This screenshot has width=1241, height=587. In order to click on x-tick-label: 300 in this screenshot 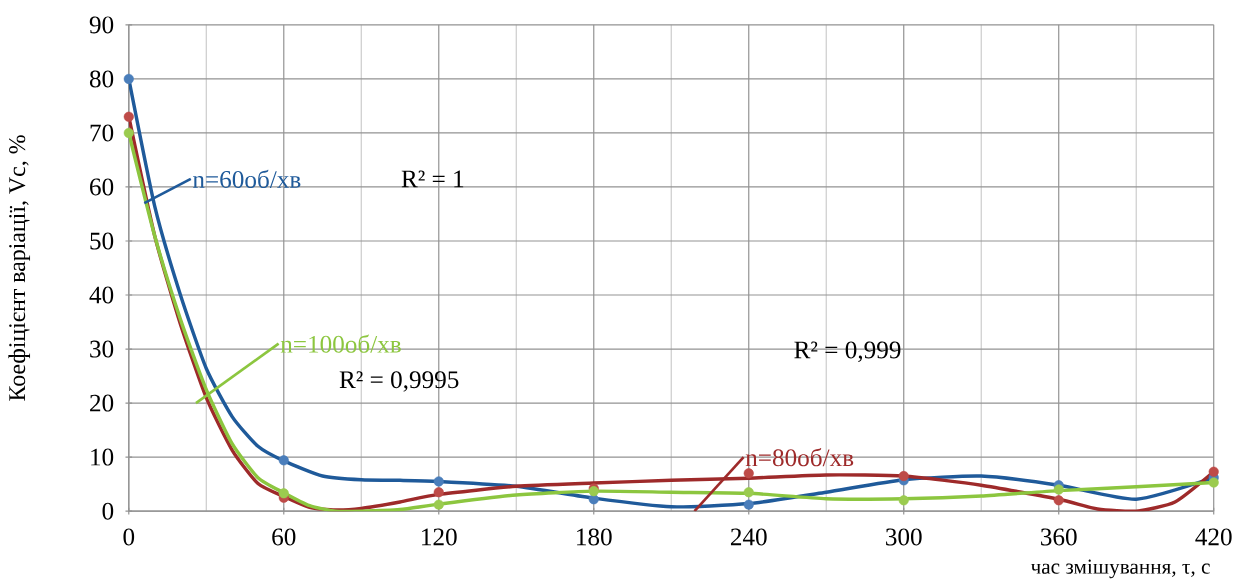, I will do `click(904, 537)`.